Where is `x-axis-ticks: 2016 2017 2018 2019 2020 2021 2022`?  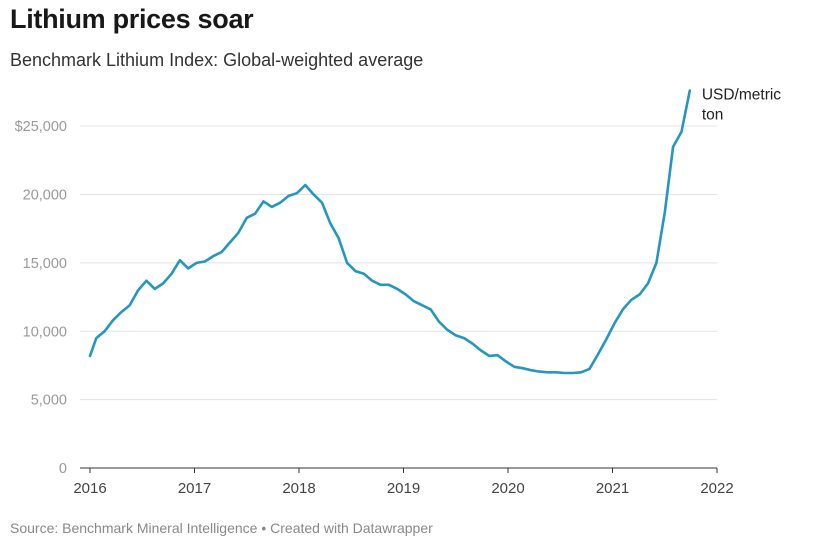
x-axis-ticks: 2016 2017 2018 2019 2020 2021 2022 is located at coordinates (403, 482).